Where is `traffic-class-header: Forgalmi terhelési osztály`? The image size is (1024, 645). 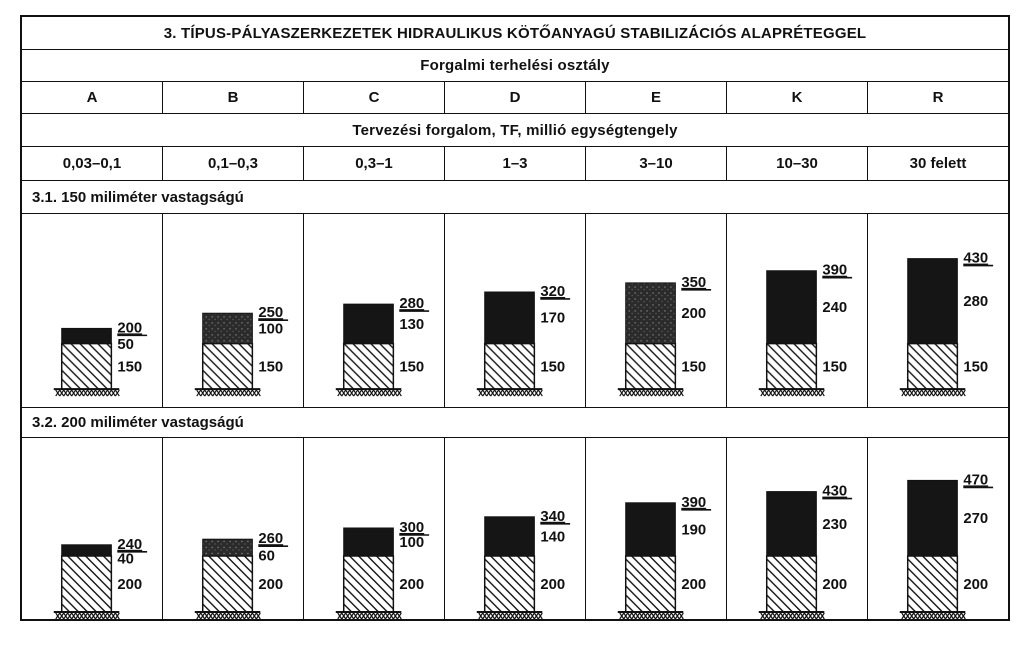
traffic-class-header: Forgalmi terhelési osztály is located at coordinates (515, 66).